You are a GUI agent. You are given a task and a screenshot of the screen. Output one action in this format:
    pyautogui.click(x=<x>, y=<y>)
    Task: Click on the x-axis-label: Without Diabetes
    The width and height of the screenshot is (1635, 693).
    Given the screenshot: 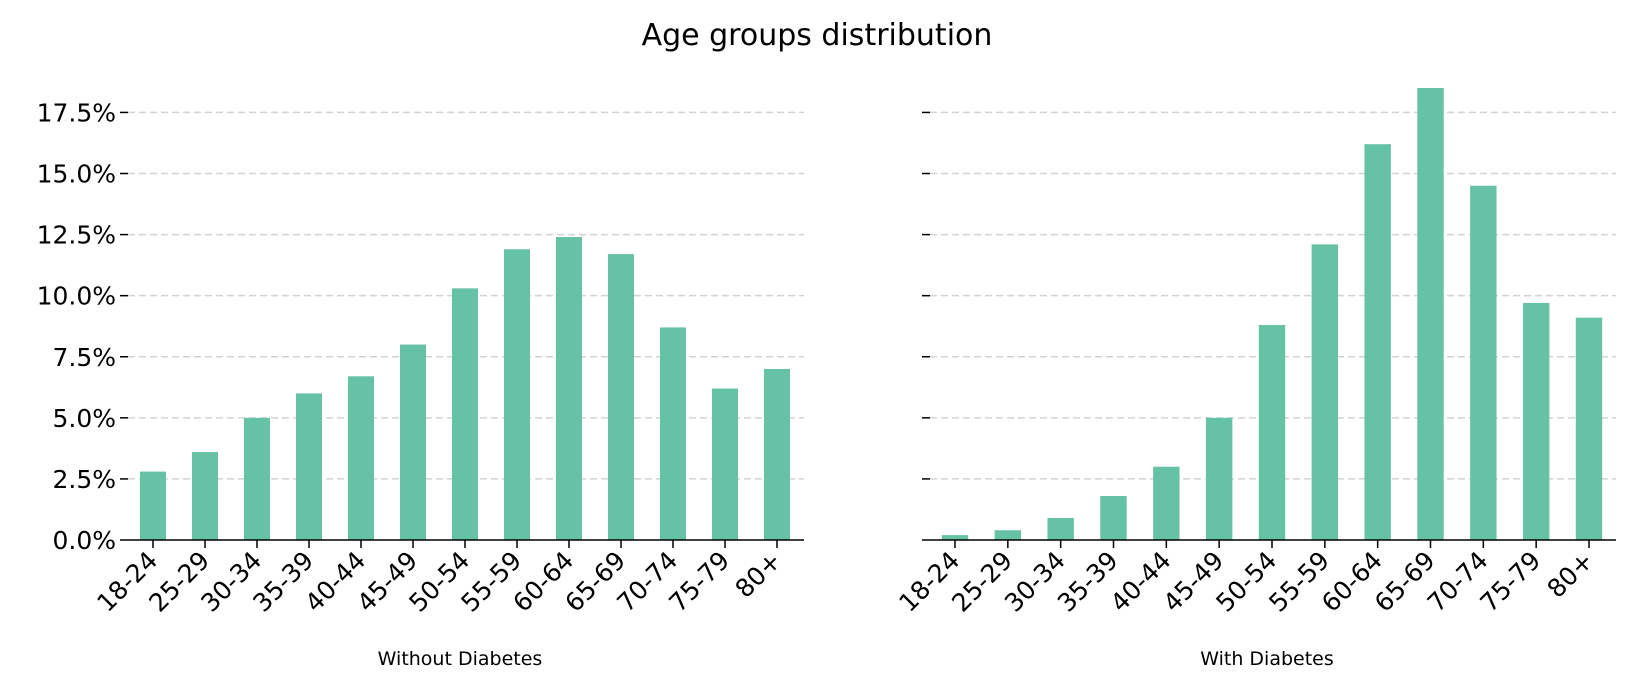 What is the action you would take?
    pyautogui.click(x=460, y=659)
    